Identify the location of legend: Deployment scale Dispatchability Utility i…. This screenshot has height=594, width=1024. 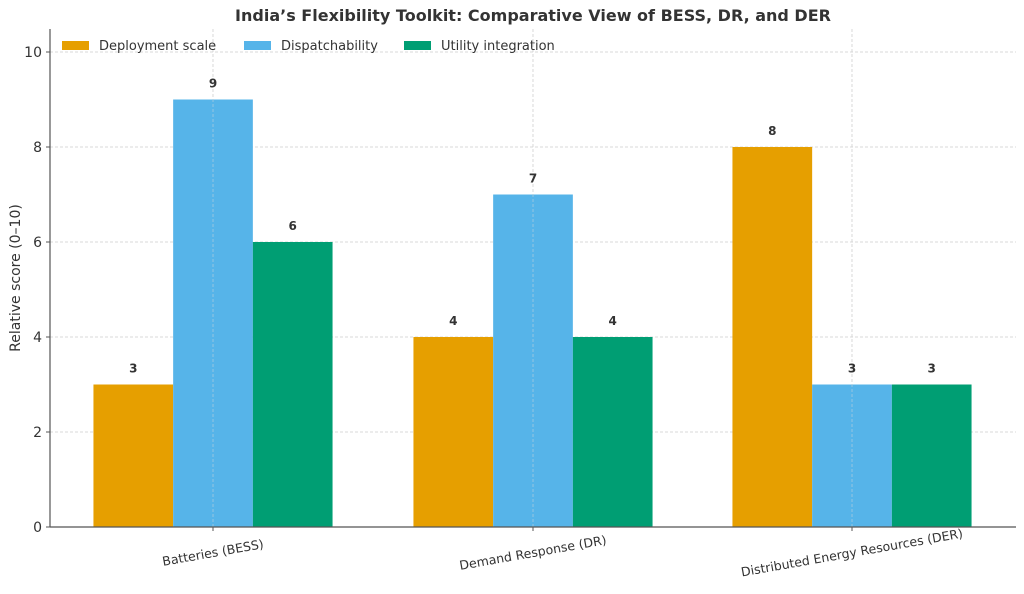
(308, 46).